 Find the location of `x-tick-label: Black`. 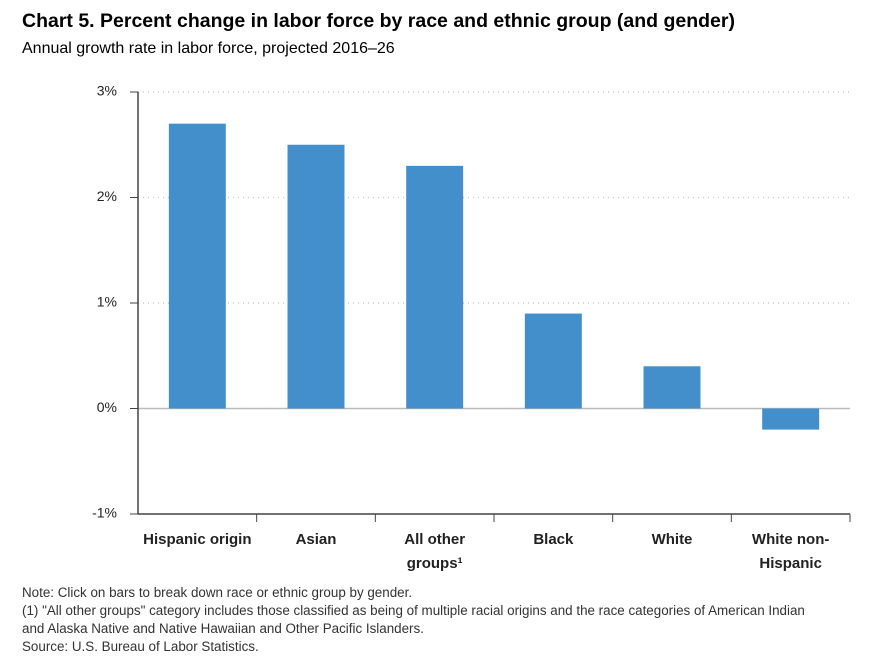

x-tick-label: Black is located at coordinates (553, 539).